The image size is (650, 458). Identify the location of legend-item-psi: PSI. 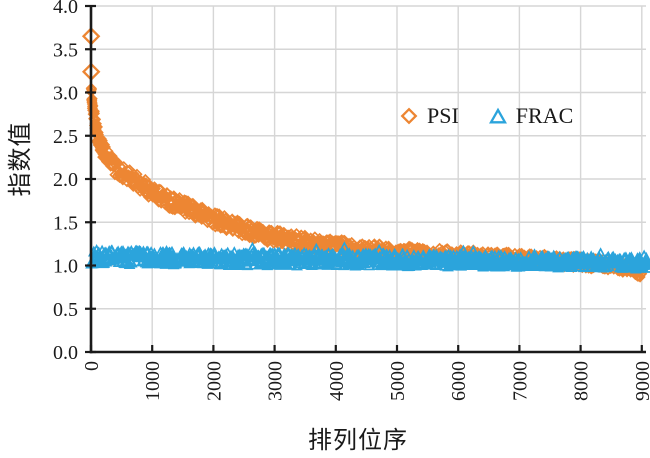
(429, 116).